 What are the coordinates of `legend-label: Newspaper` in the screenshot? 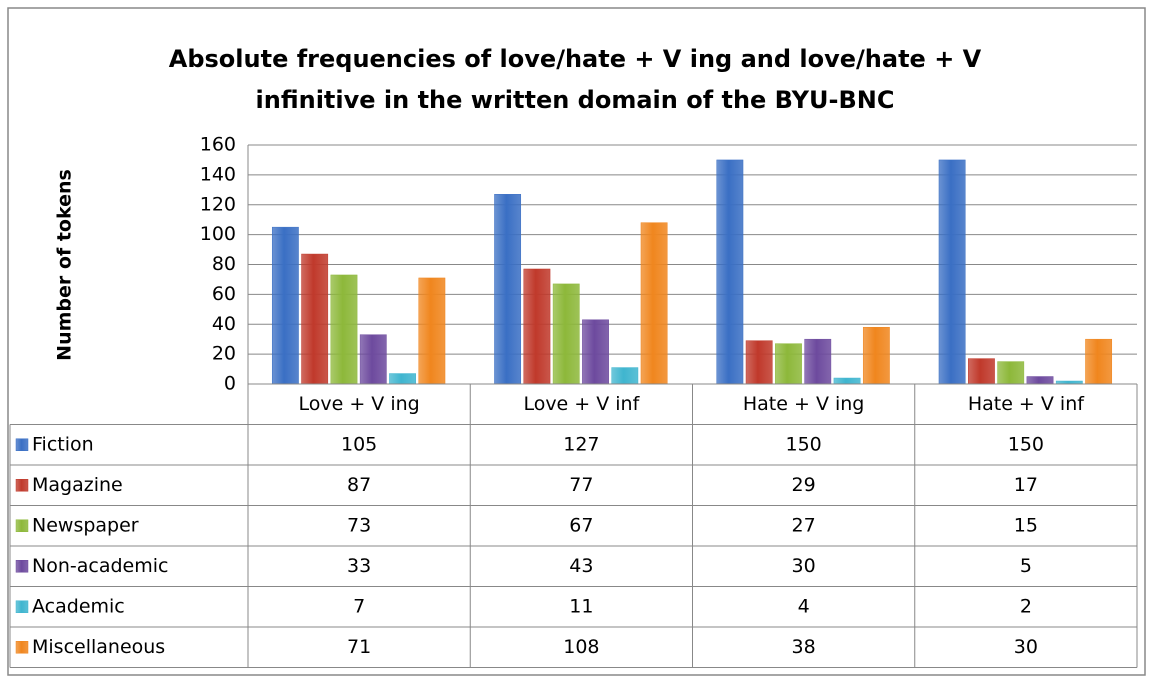 It's located at (85, 525).